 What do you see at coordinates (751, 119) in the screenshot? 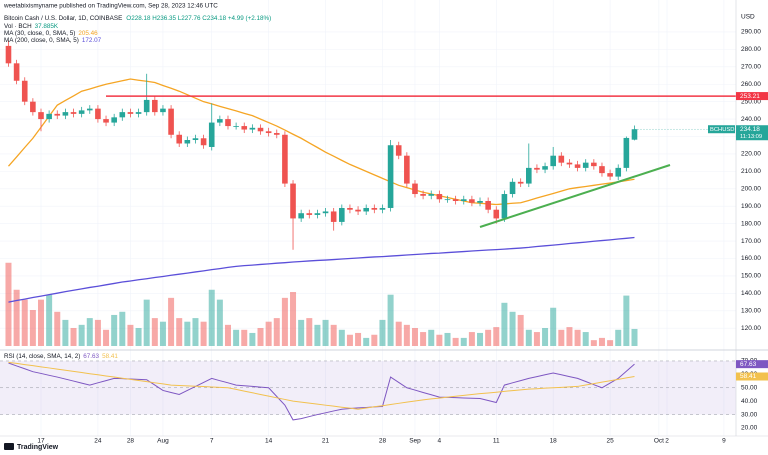
I see `y-tick-label: 240.00` at bounding box center [751, 119].